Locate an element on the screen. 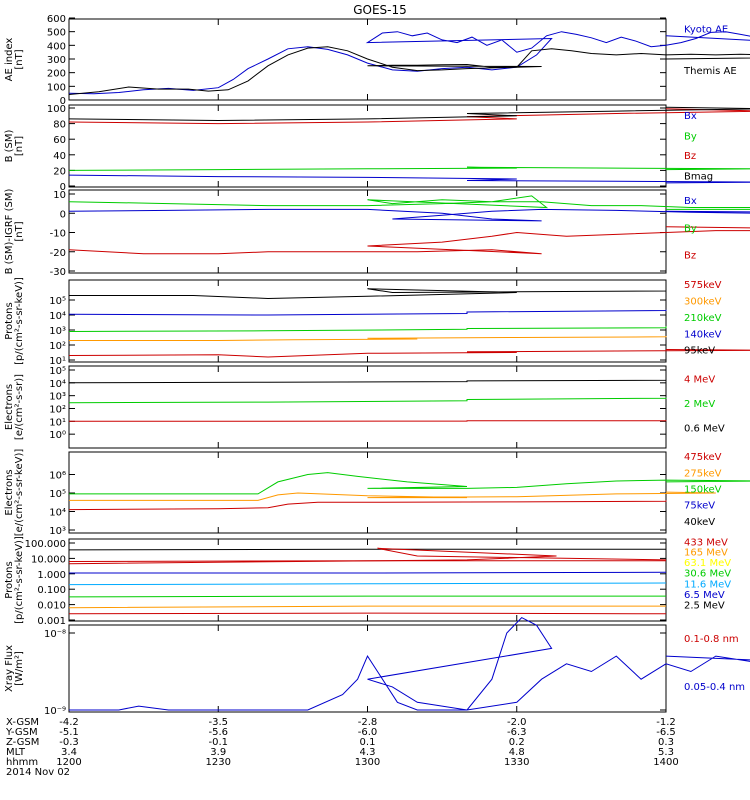 This screenshot has width=750, height=800. footer-value: -1.2 is located at coordinates (666, 722).